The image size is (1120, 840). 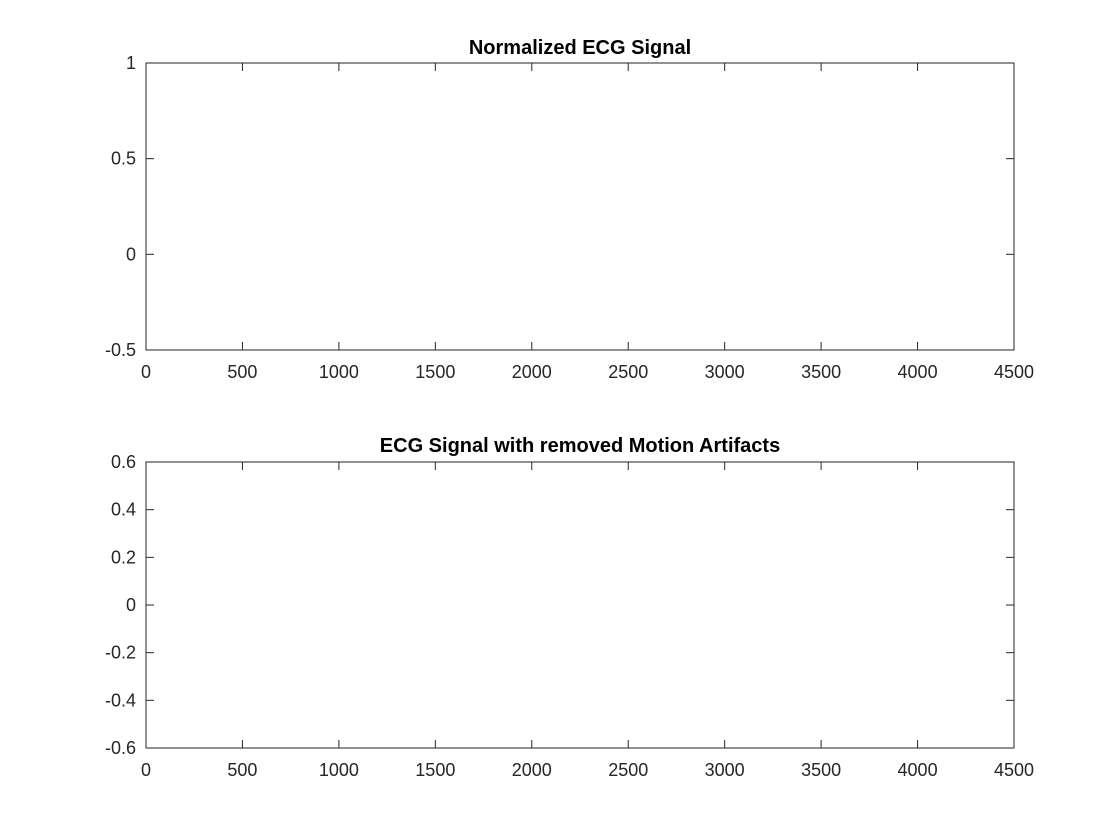 I want to click on chart-title: Normalized ECG Signal, so click(x=580, y=48).